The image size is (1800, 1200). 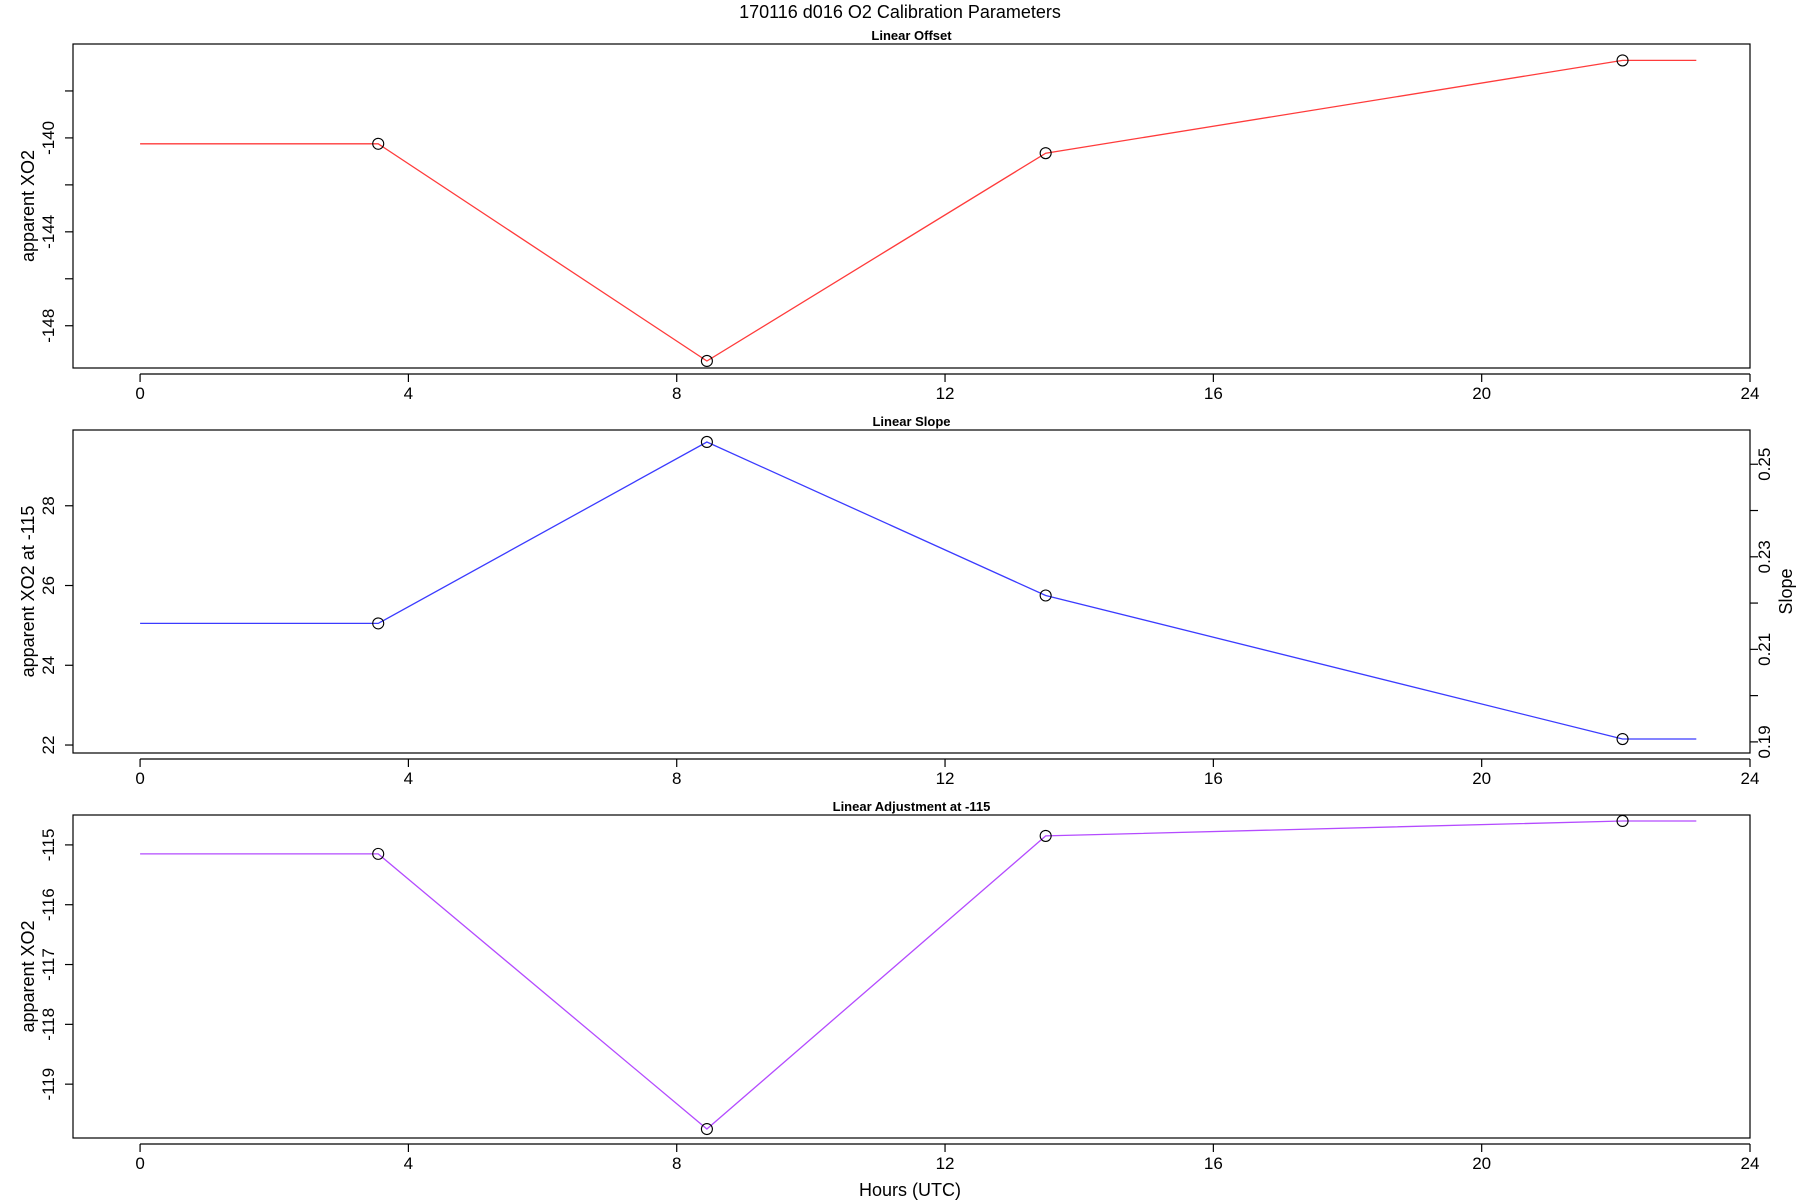 I want to click on y-axis-title: apparent XO2 at -115, so click(x=28, y=592).